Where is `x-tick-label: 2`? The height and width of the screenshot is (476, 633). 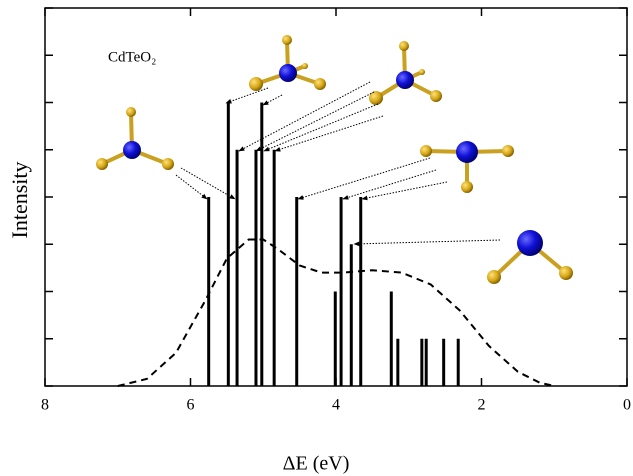 x-tick-label: 2 is located at coordinates (482, 405).